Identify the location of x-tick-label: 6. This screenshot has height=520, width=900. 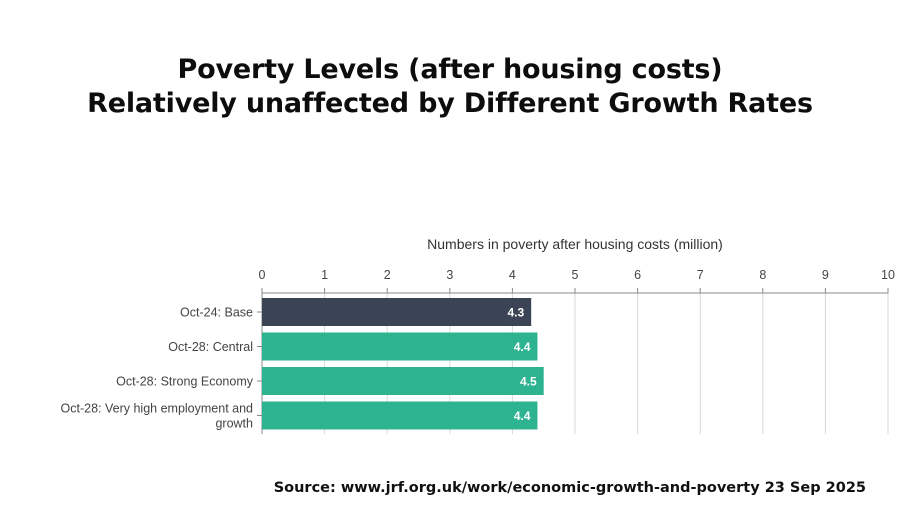
(637, 275).